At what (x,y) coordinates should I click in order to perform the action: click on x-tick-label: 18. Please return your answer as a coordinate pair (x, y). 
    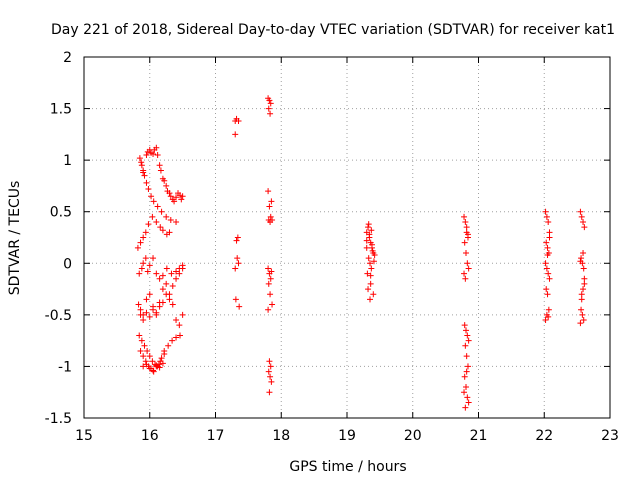
    Looking at the image, I should click on (281, 436).